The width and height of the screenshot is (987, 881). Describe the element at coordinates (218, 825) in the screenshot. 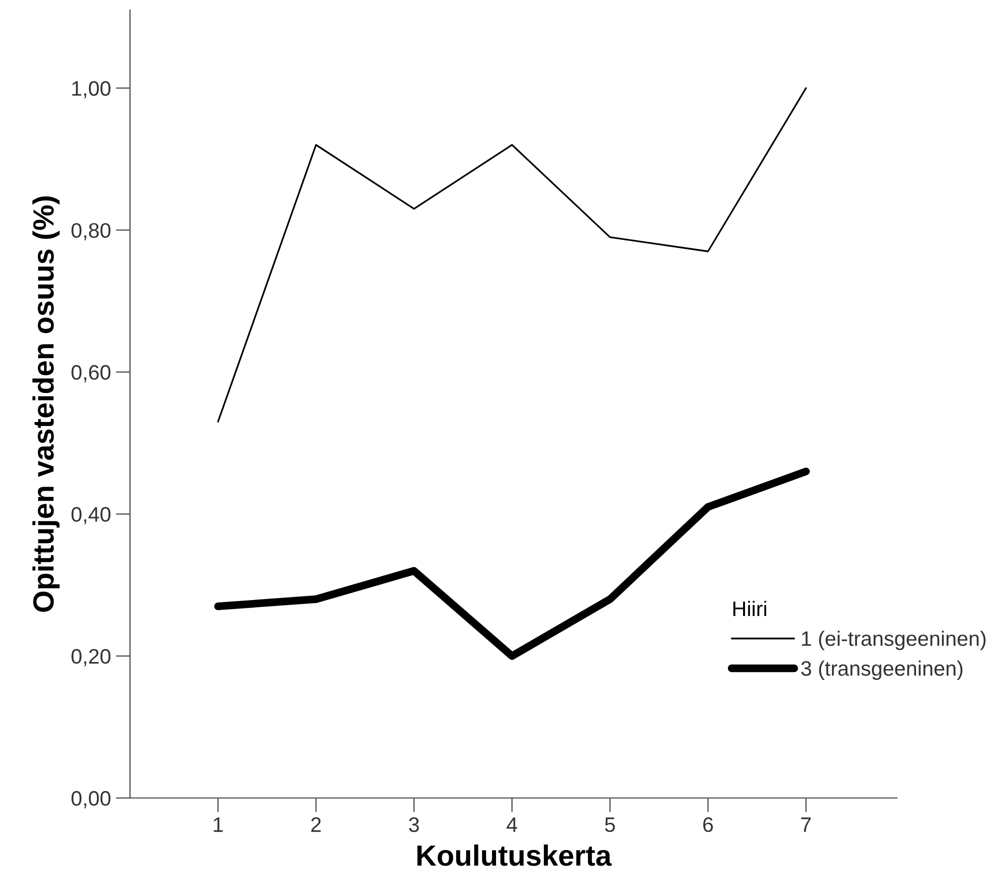

I see `x-tick-label: 1` at that location.